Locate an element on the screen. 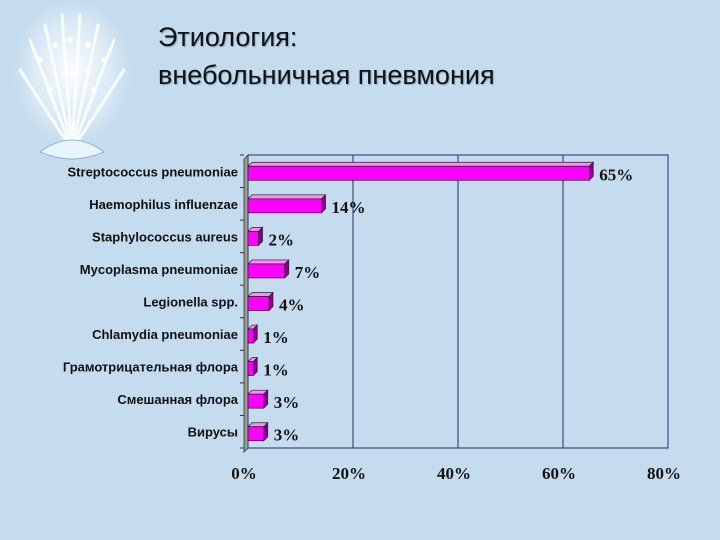  category-label: Chlamydia pneumoniae is located at coordinates (165, 334).